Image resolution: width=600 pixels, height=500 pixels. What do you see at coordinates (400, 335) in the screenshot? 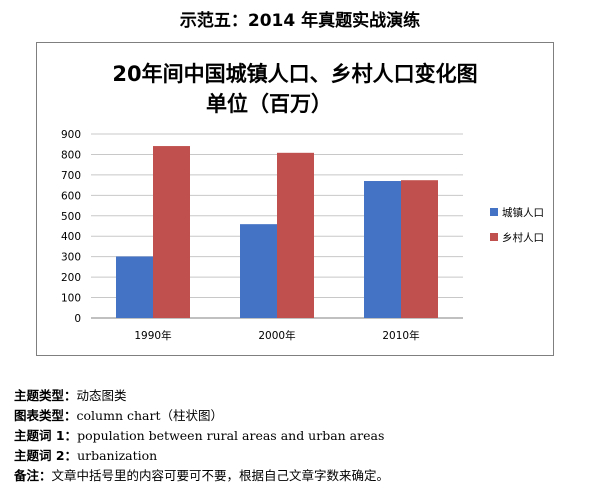
I see `x-tick-label: 2010年` at bounding box center [400, 335].